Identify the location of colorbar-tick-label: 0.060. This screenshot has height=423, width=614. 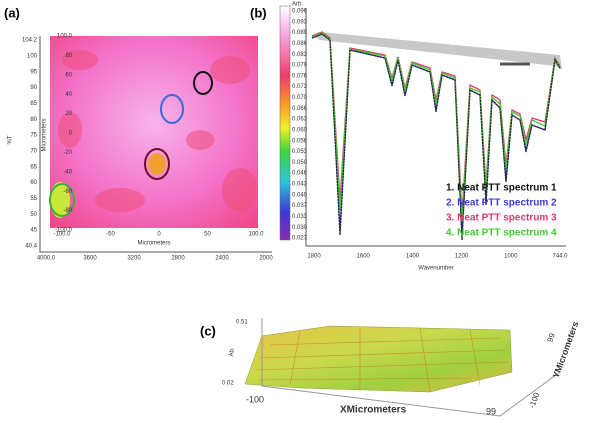
(300, 130).